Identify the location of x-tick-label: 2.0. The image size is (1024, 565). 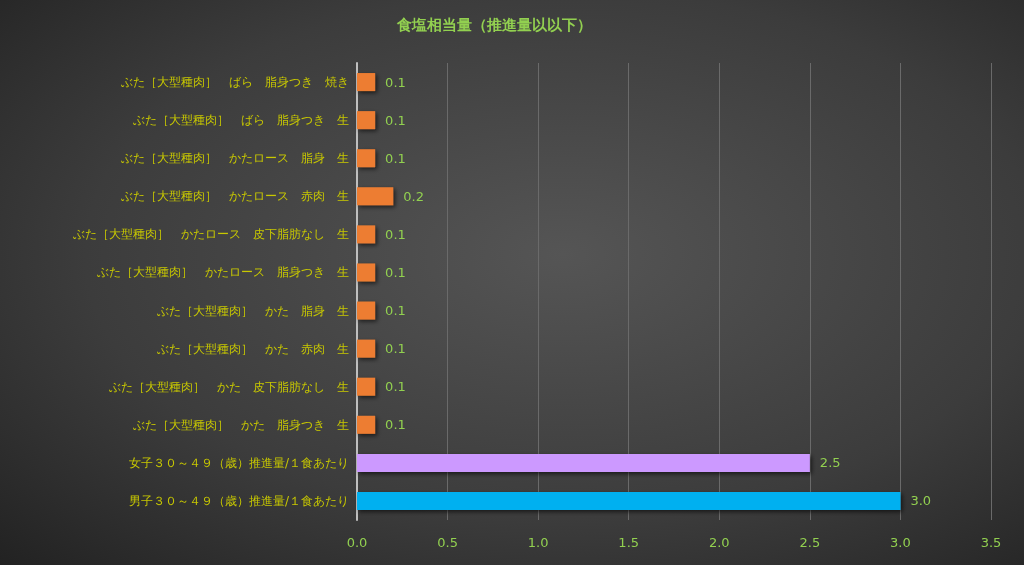
(719, 542).